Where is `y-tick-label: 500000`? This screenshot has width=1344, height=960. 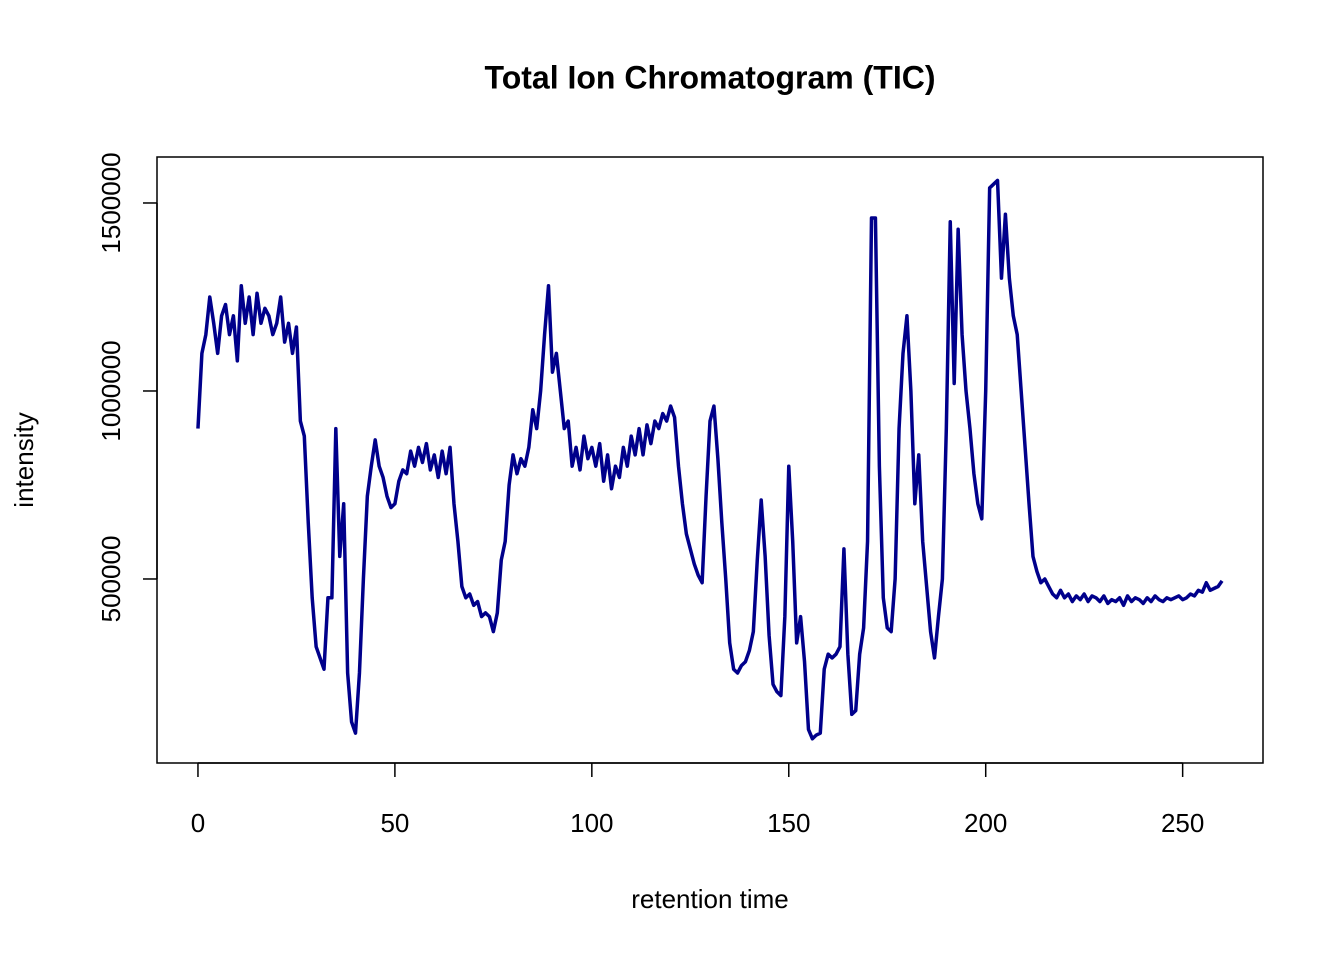 y-tick-label: 500000 is located at coordinates (111, 579).